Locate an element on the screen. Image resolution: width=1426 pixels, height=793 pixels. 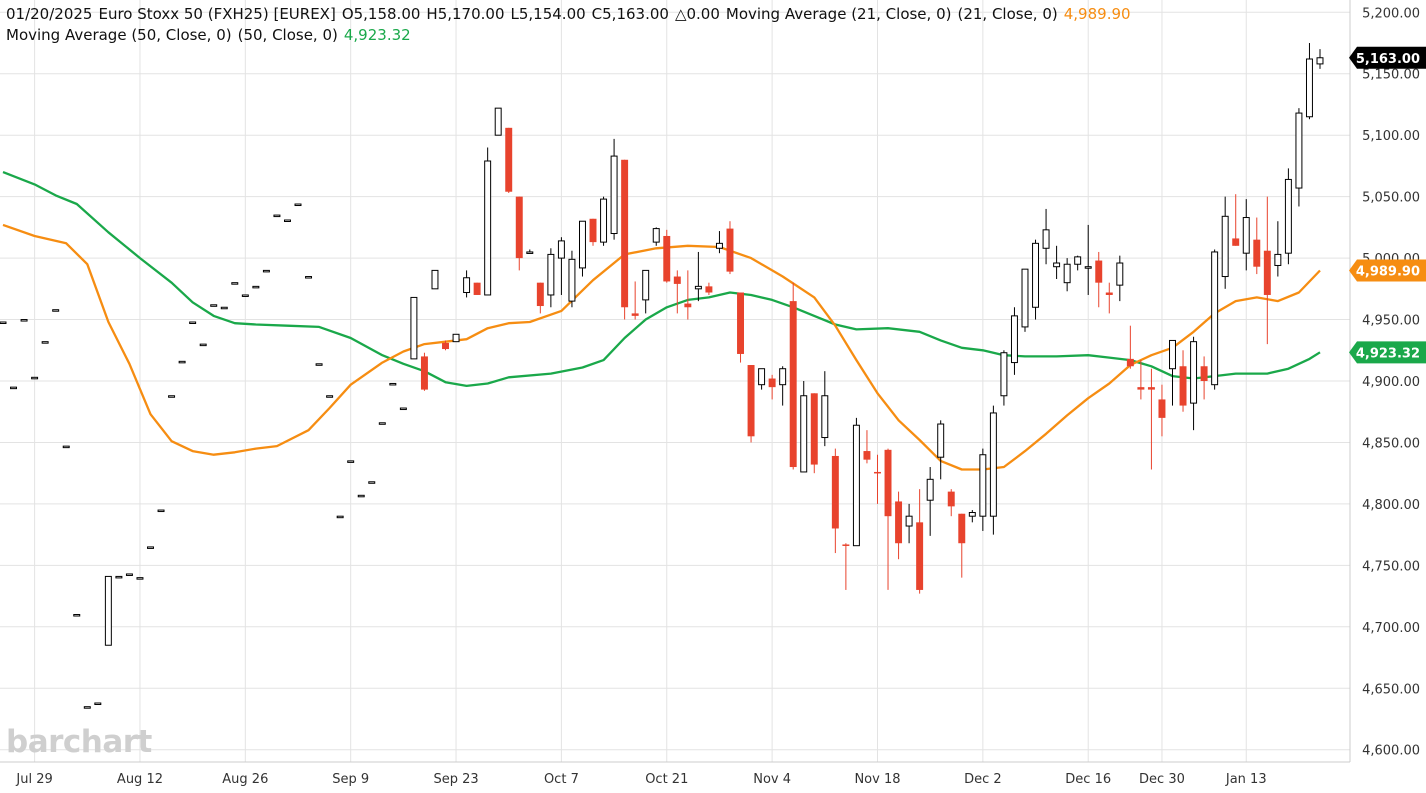
ma21-legend-params: (21, Close, 0) is located at coordinates (1007, 14).